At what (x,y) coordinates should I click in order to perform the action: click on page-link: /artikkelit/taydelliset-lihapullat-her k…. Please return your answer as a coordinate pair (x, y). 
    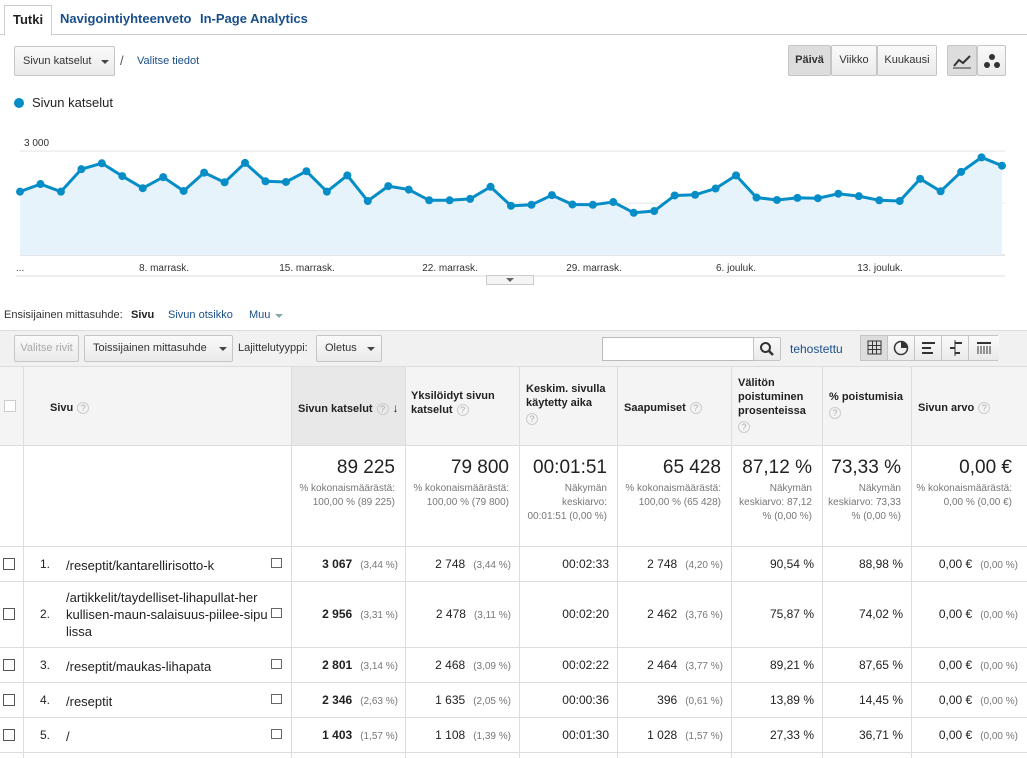
    Looking at the image, I should click on (167, 614).